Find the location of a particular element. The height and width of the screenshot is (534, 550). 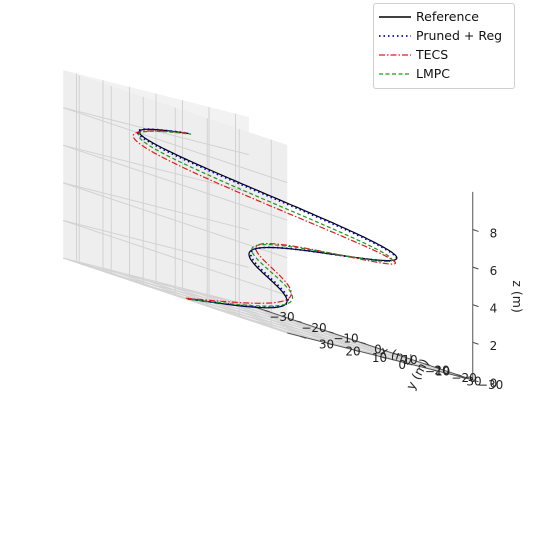

x-tick-label: −30 is located at coordinates (281, 317).